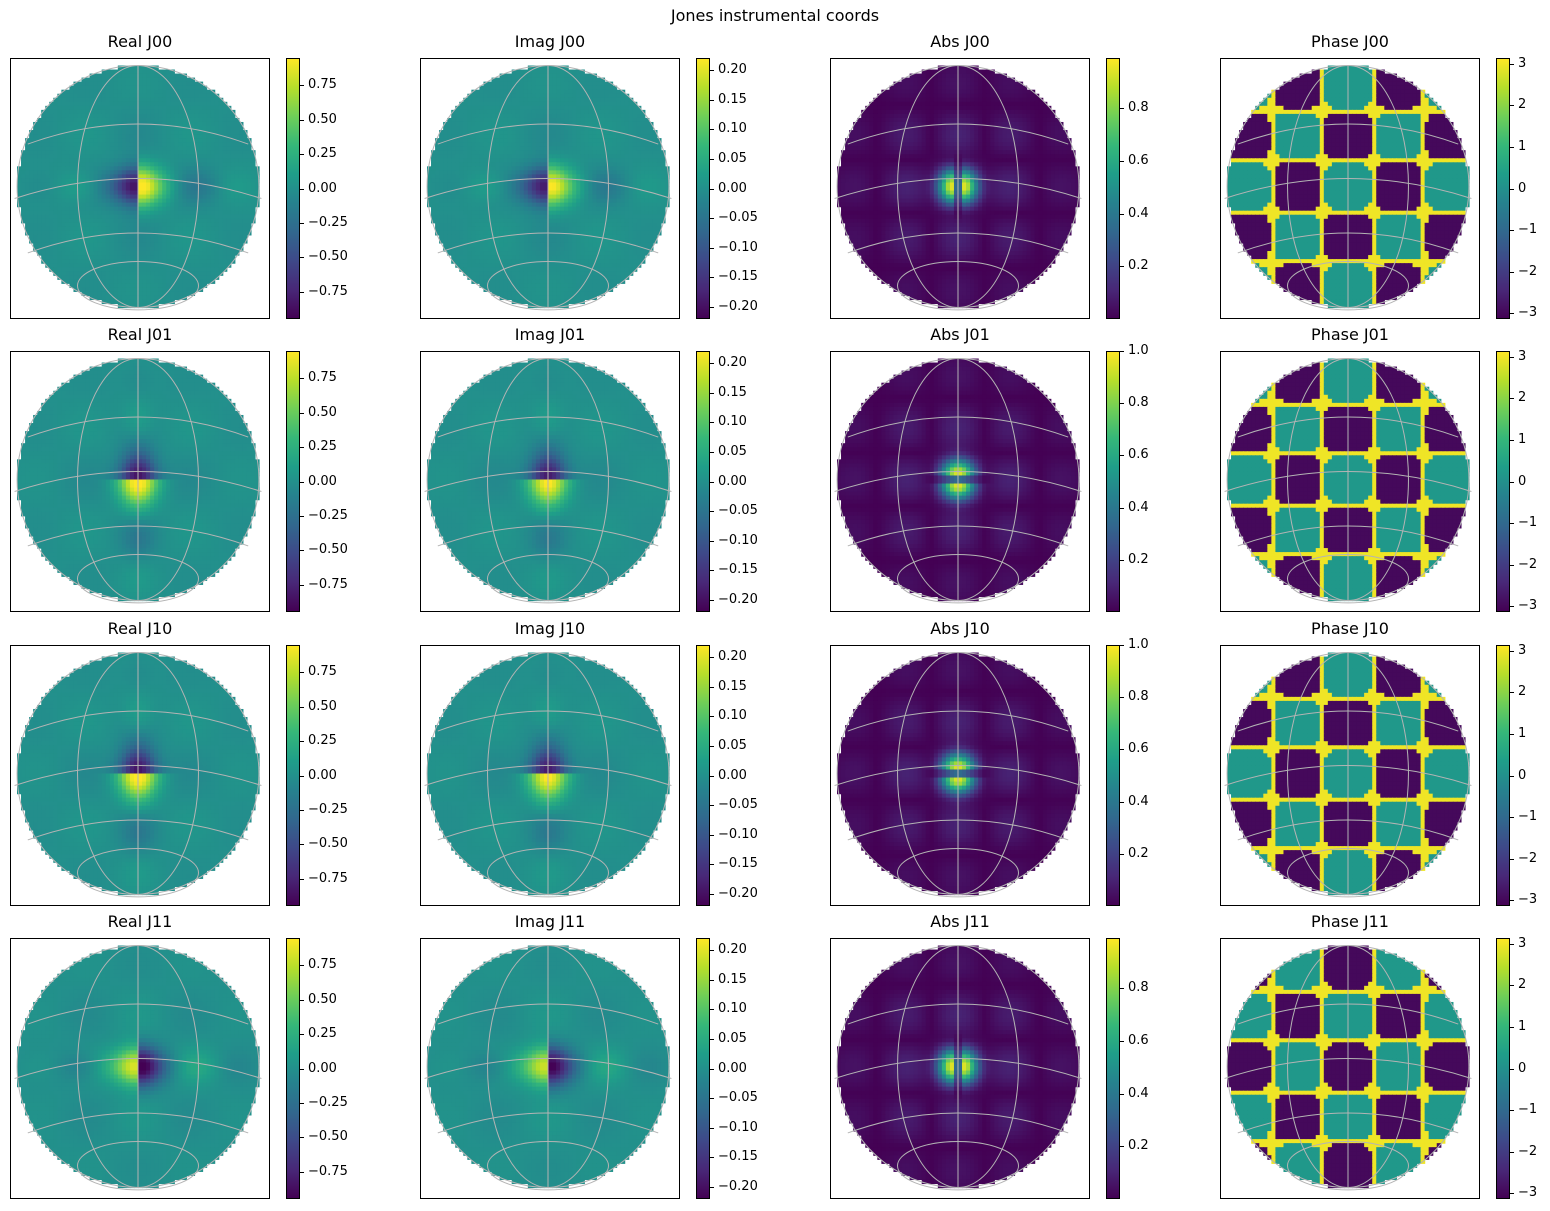 This screenshot has height=1211, width=1550. What do you see at coordinates (1138, 213) in the screenshot?
I see `colorbar-tick-label: 0.4` at bounding box center [1138, 213].